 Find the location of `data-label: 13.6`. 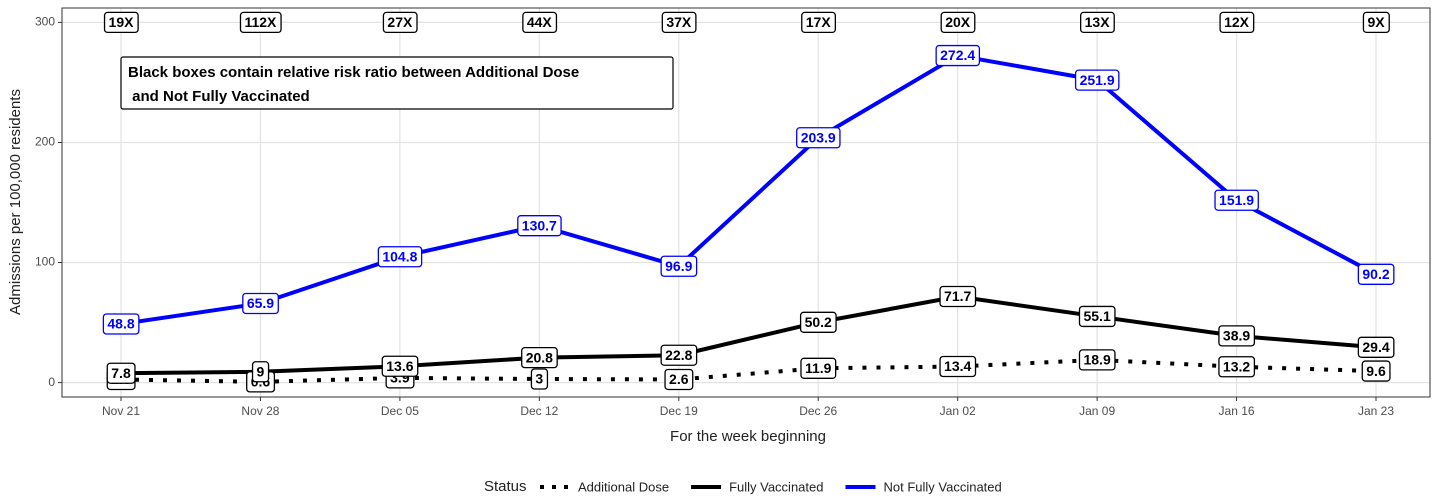

data-label: 13.6 is located at coordinates (400, 366).